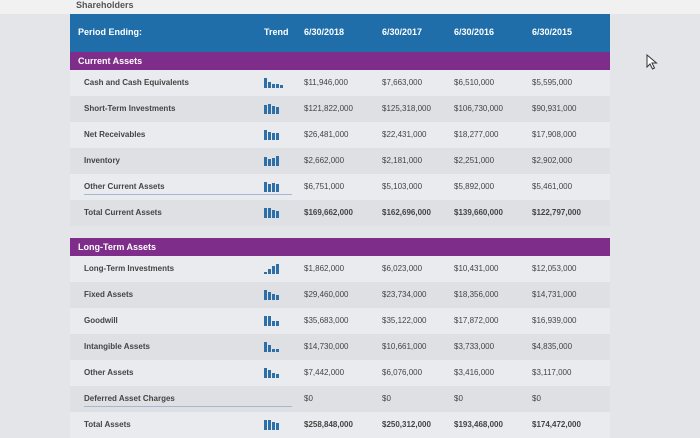 The height and width of the screenshot is (438, 700). What do you see at coordinates (402, 32) in the screenshot?
I see `date-header-2017: 6/30/2017` at bounding box center [402, 32].